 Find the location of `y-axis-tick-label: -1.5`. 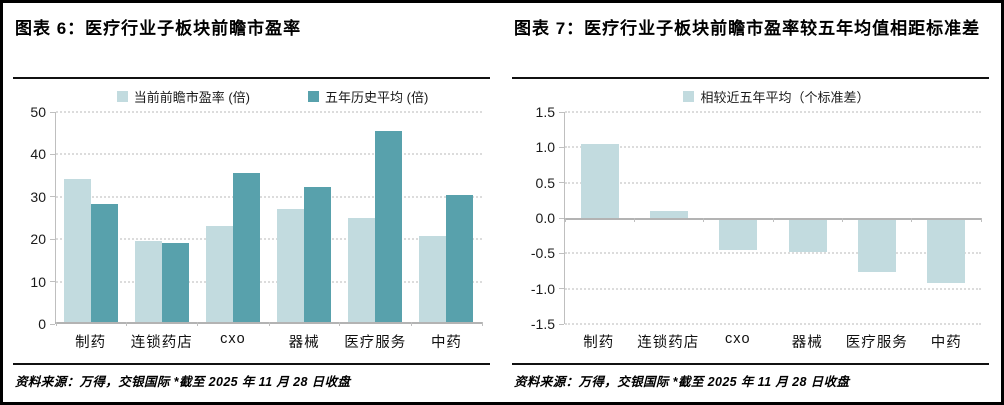

y-axis-tick-label: -1.5 is located at coordinates (542, 324).